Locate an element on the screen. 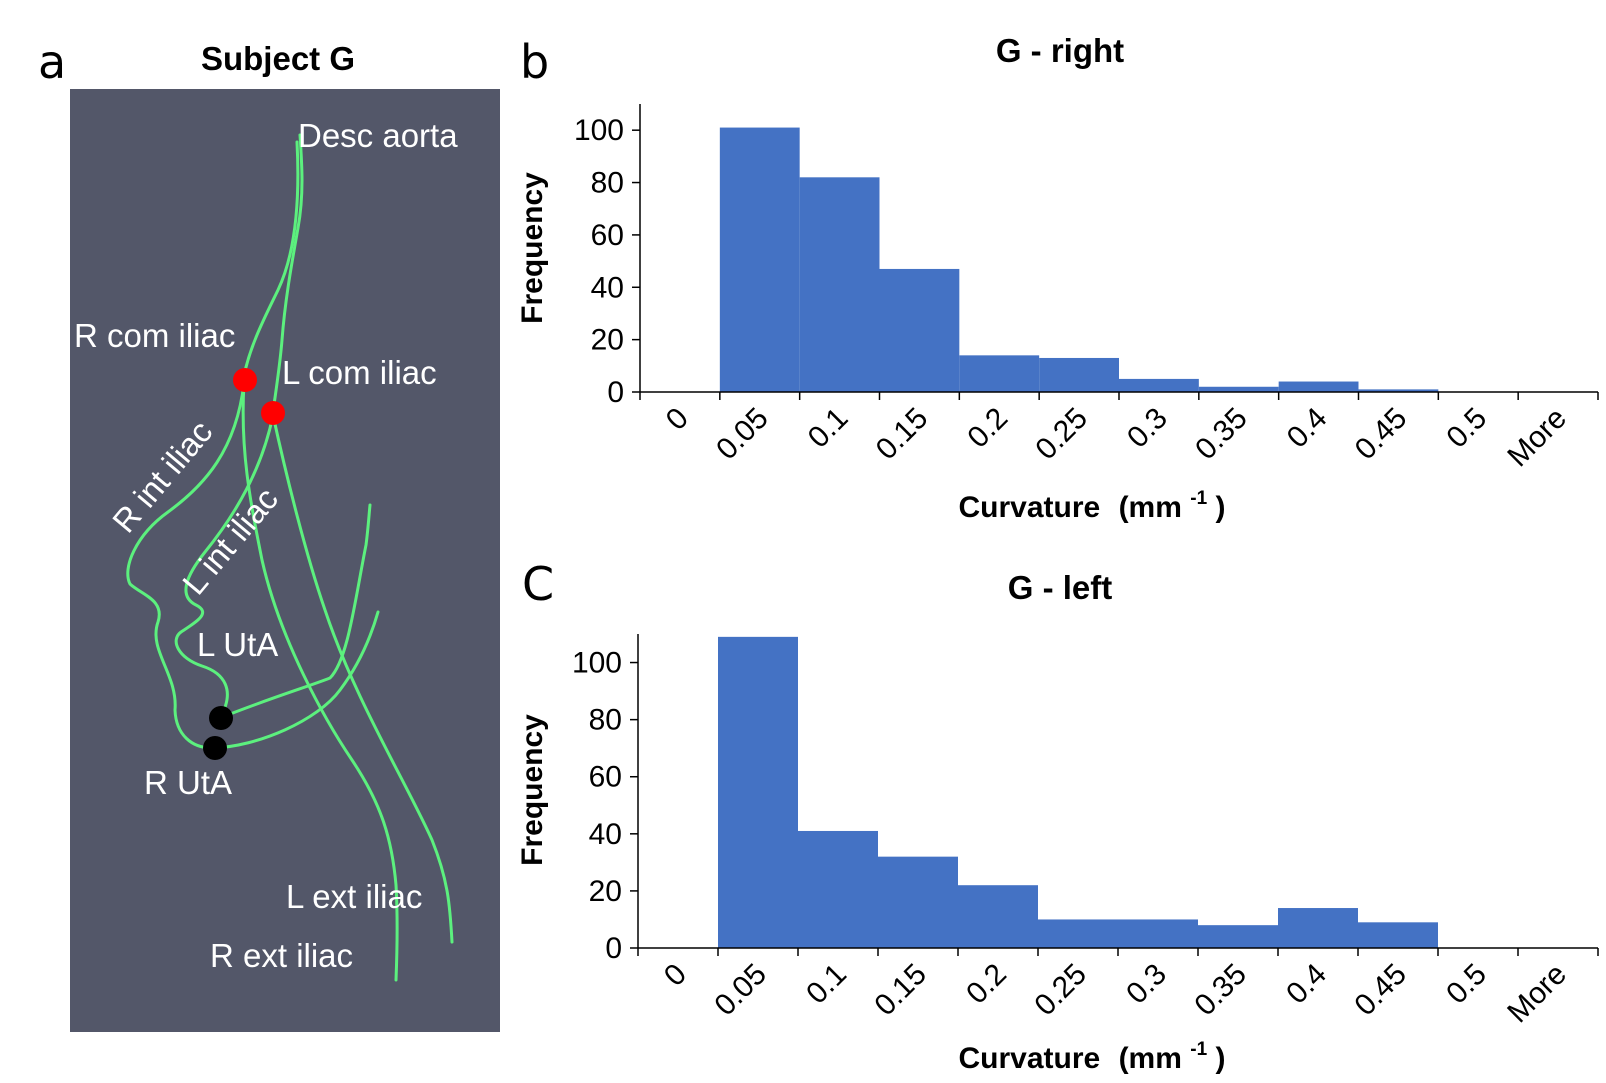  r-uta-label: R UtA is located at coordinates (188, 782).